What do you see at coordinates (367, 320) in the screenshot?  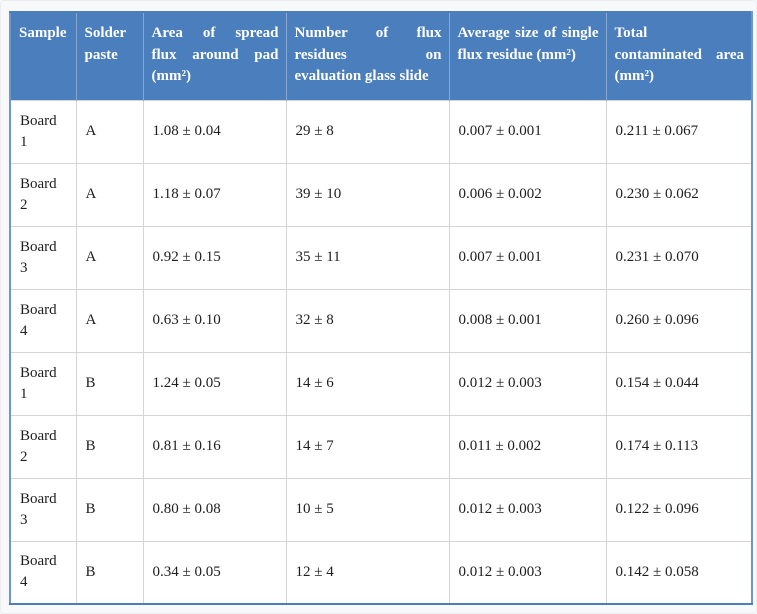 I see `cell-residue-count: 32 ± 8` at bounding box center [367, 320].